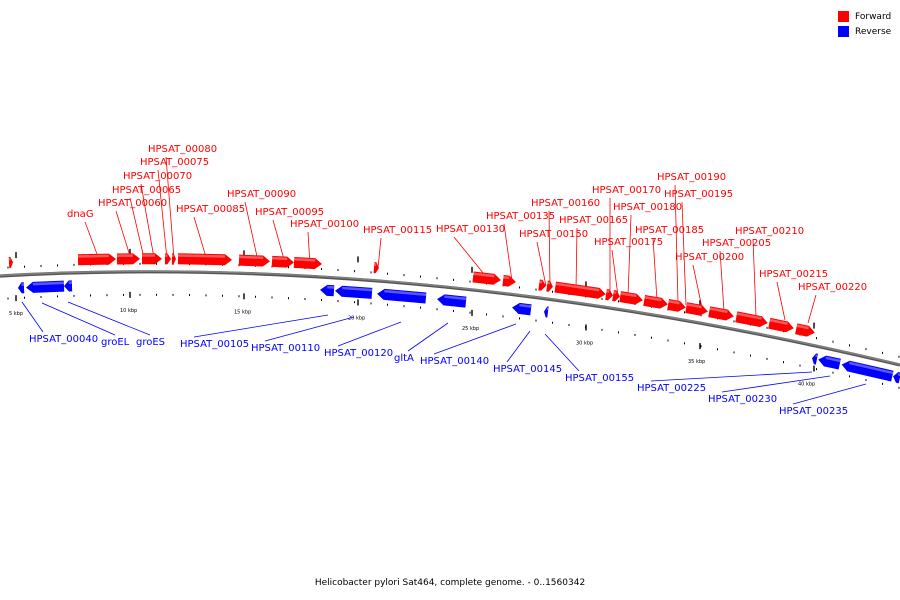 The image size is (900, 600). Describe the element at coordinates (628, 242) in the screenshot. I see `gene-label-hpsat-00175: HPSAT_00175` at that location.